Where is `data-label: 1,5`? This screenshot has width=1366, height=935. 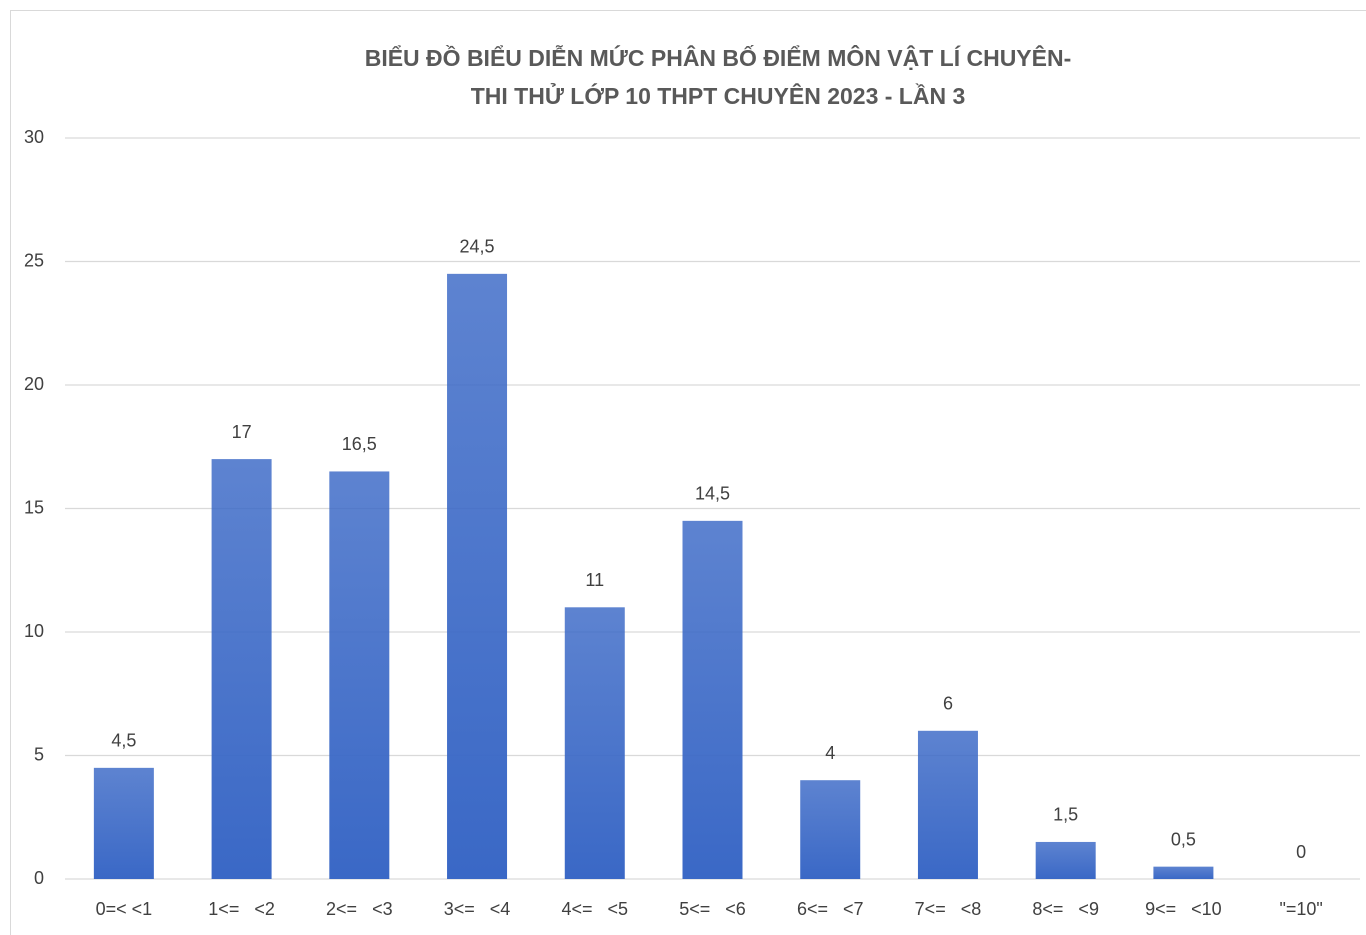
data-label: 1,5 is located at coordinates (1065, 815).